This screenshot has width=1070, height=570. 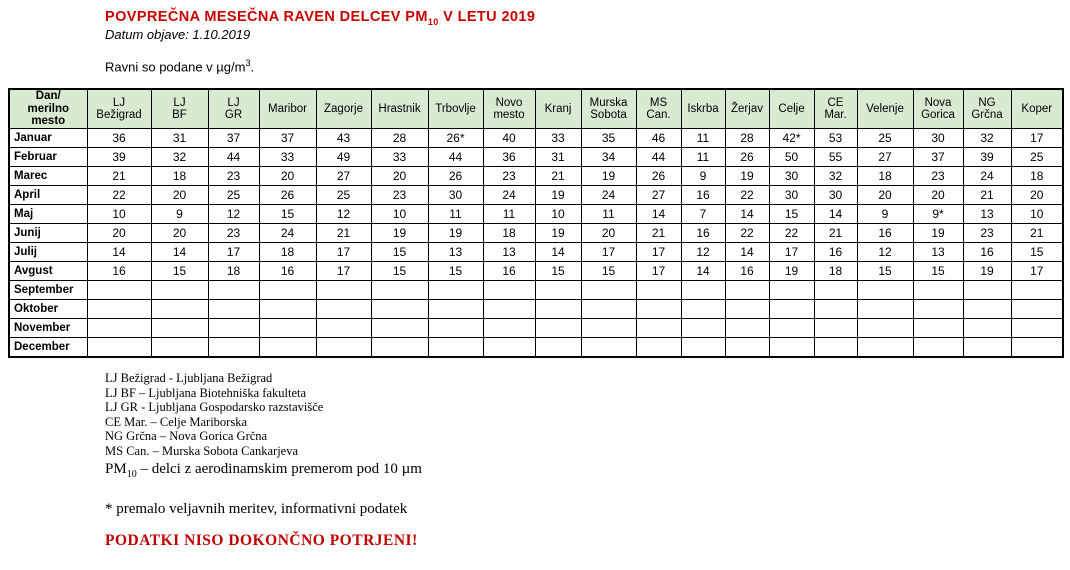 I want to click on table-cell: 9*, so click(x=938, y=214).